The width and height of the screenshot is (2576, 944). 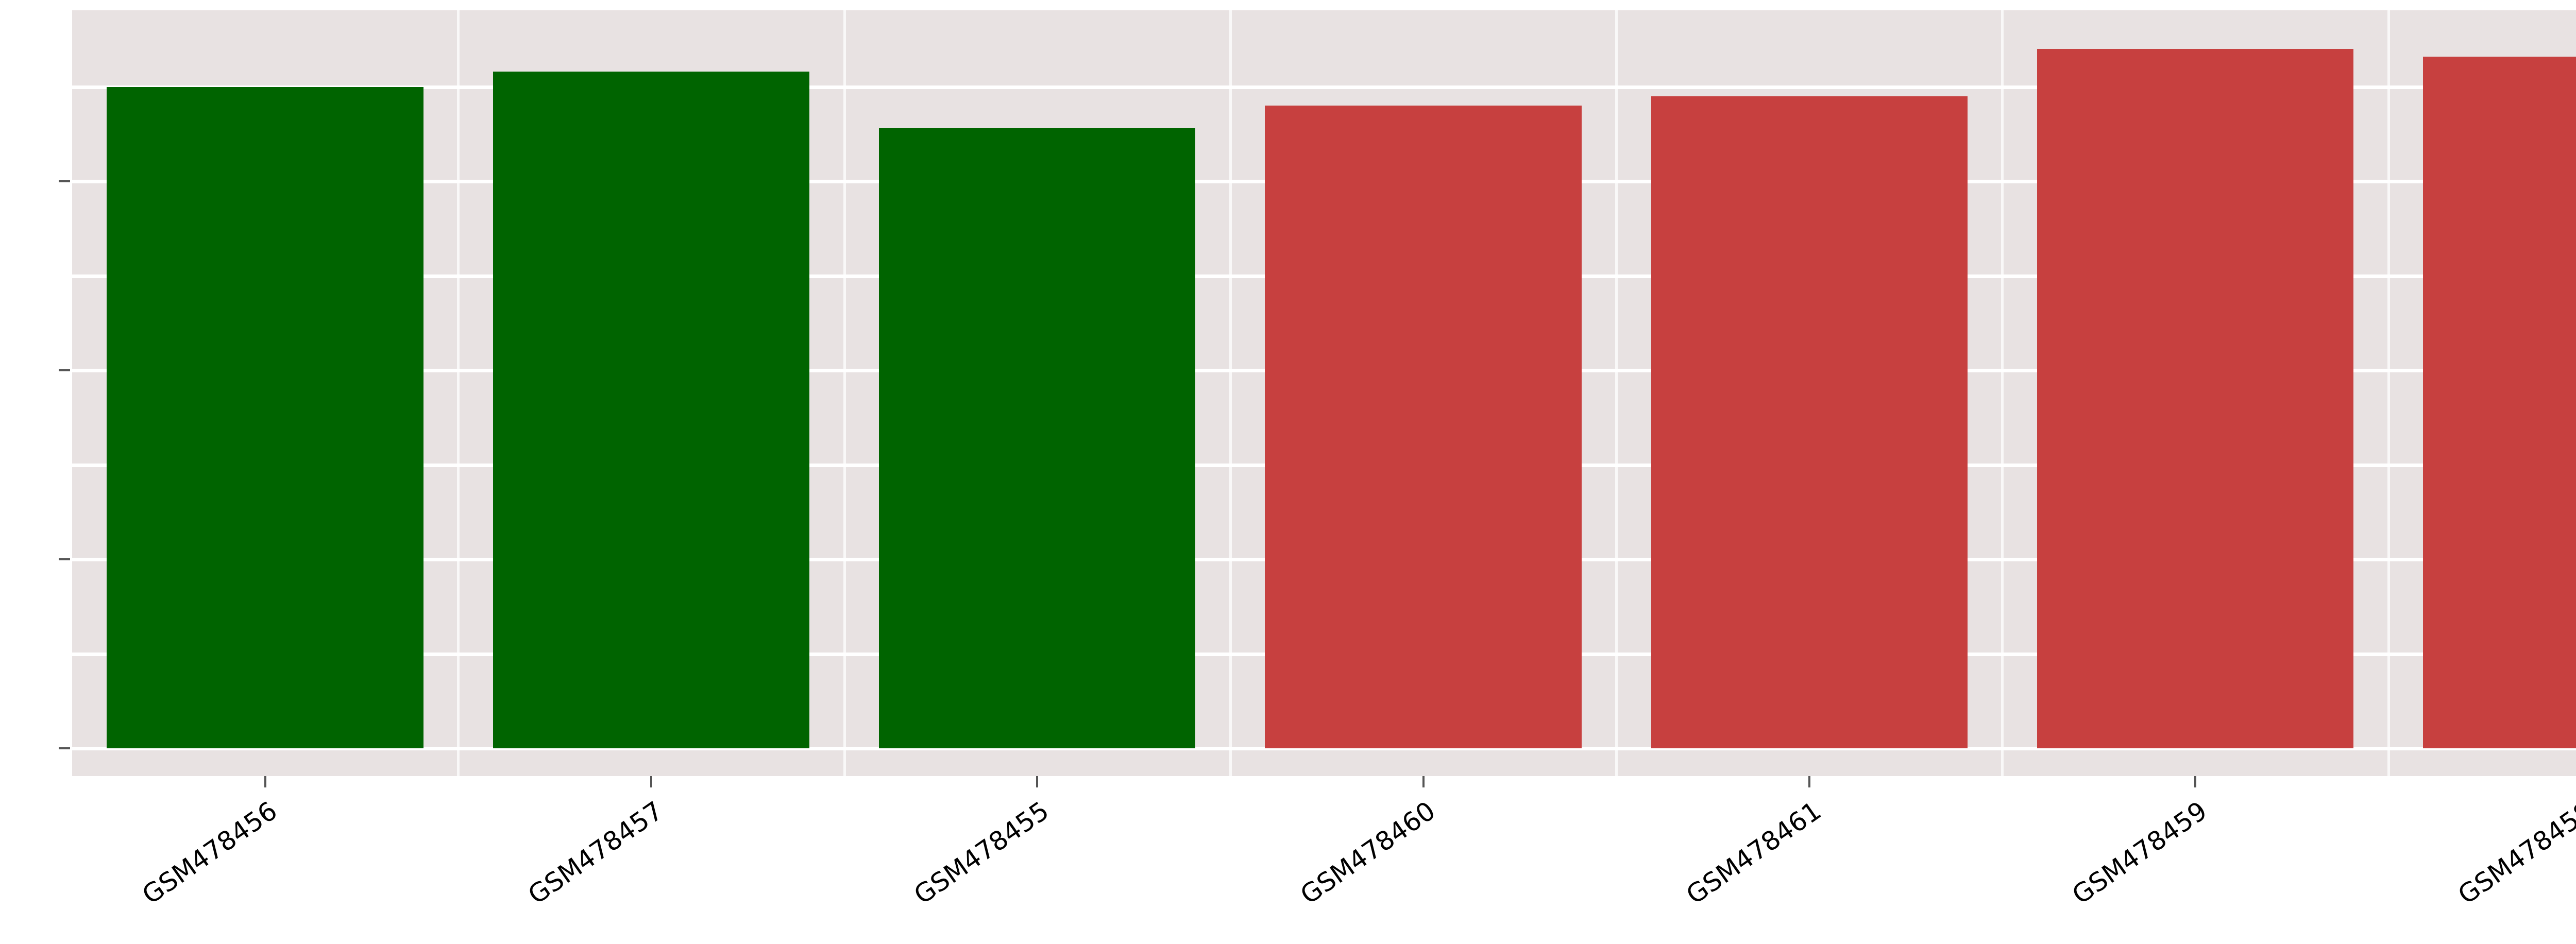 I want to click on x-tick-label-GSM478460: GSM478460, so click(x=1367, y=853).